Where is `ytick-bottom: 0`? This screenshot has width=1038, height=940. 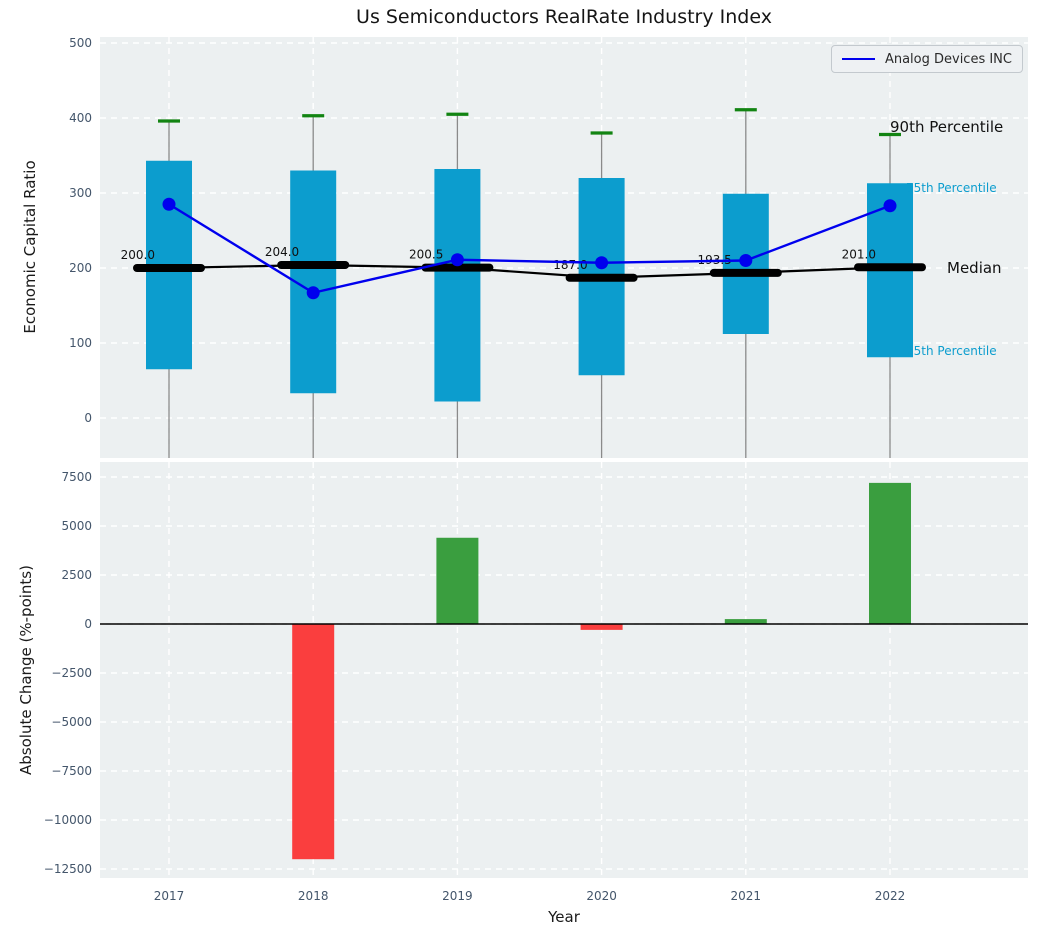 ytick-bottom: 0 is located at coordinates (88, 624).